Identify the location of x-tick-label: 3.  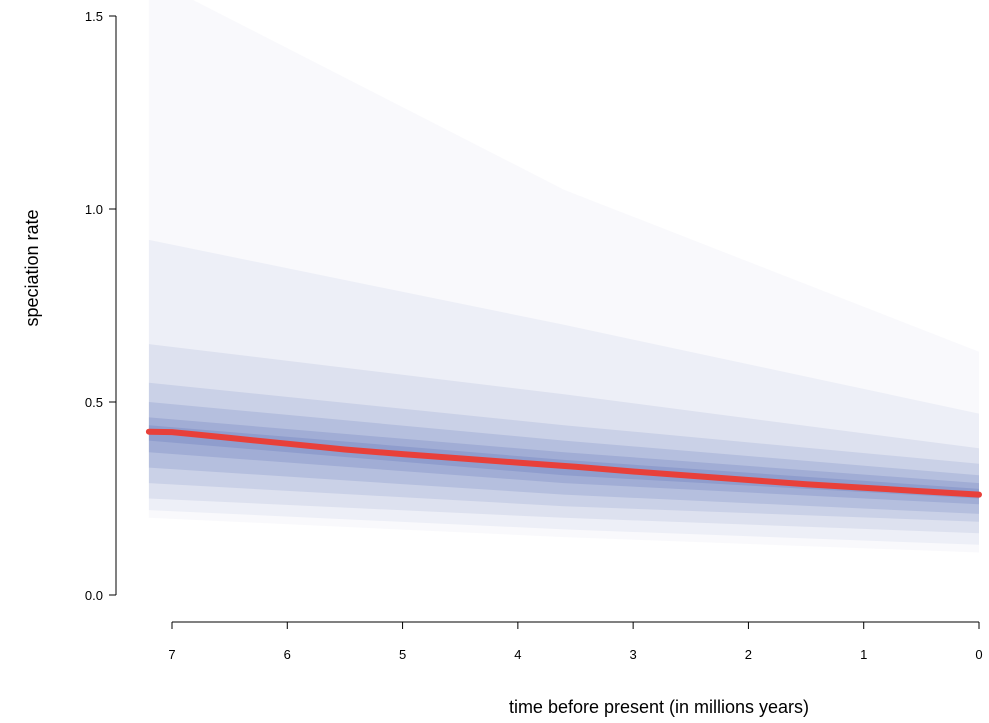
(633, 654).